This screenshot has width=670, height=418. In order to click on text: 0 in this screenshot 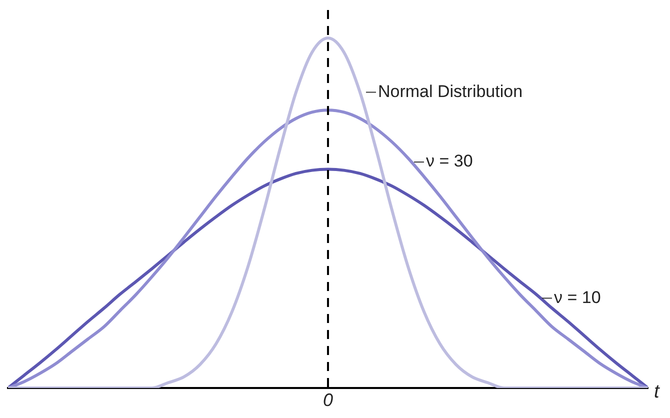, I will do `click(328, 400)`.